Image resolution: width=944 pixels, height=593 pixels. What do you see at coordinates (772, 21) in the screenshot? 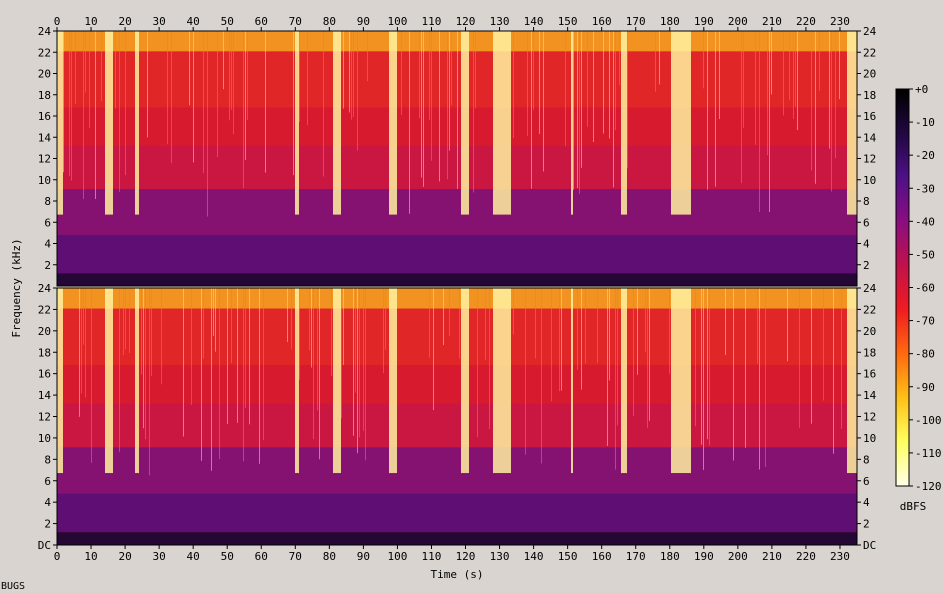
I see `x-tick-label-top: 210` at bounding box center [772, 21].